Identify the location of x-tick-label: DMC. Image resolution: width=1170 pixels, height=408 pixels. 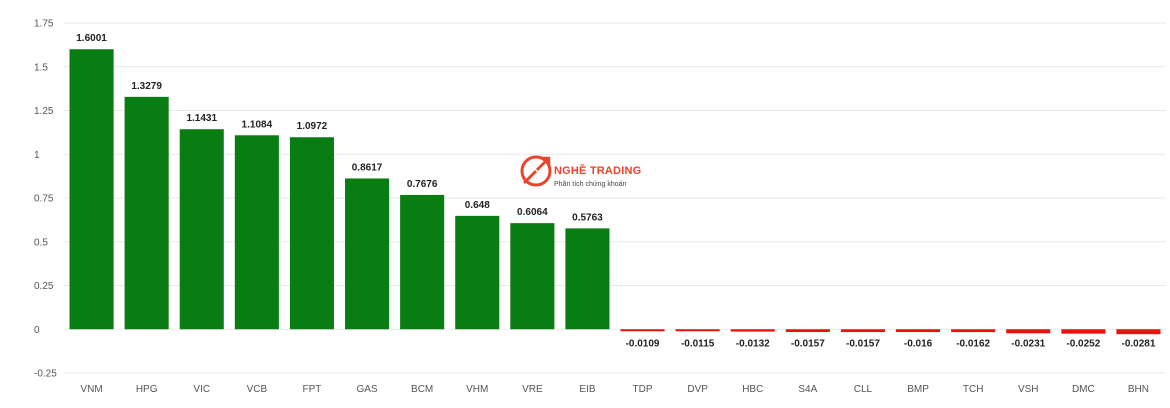
(1083, 389).